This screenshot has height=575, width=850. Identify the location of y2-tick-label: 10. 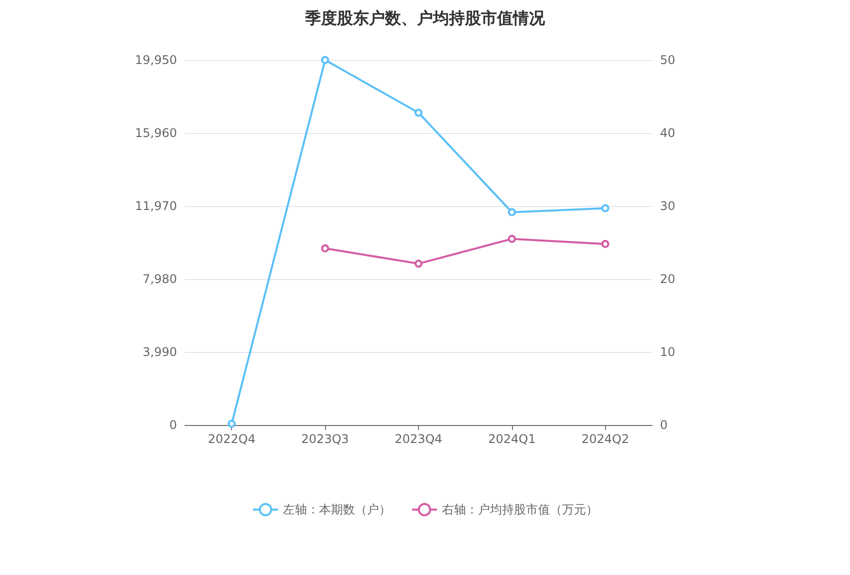
(668, 352).